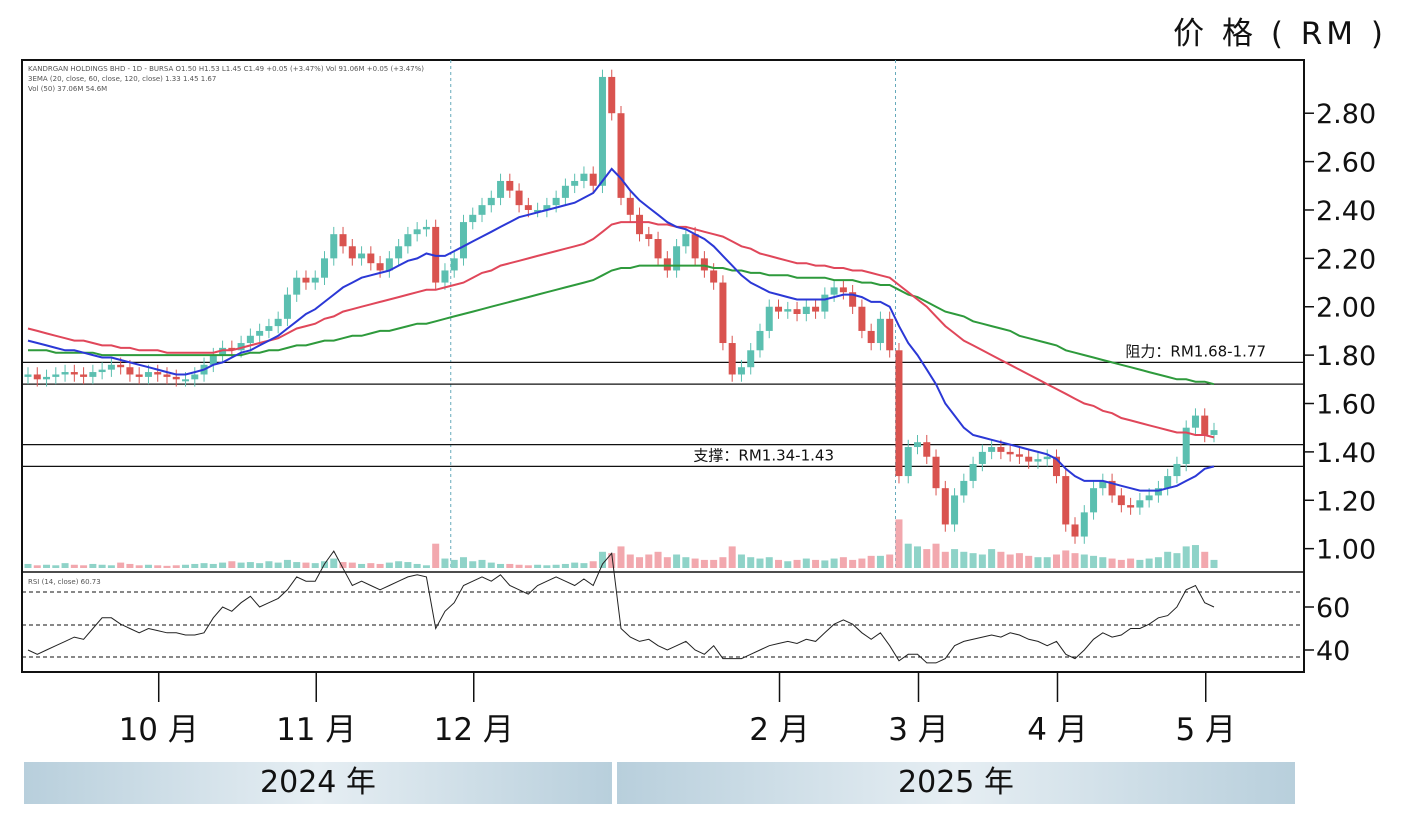  I want to click on x-tick-label: 3 月, so click(918, 730).